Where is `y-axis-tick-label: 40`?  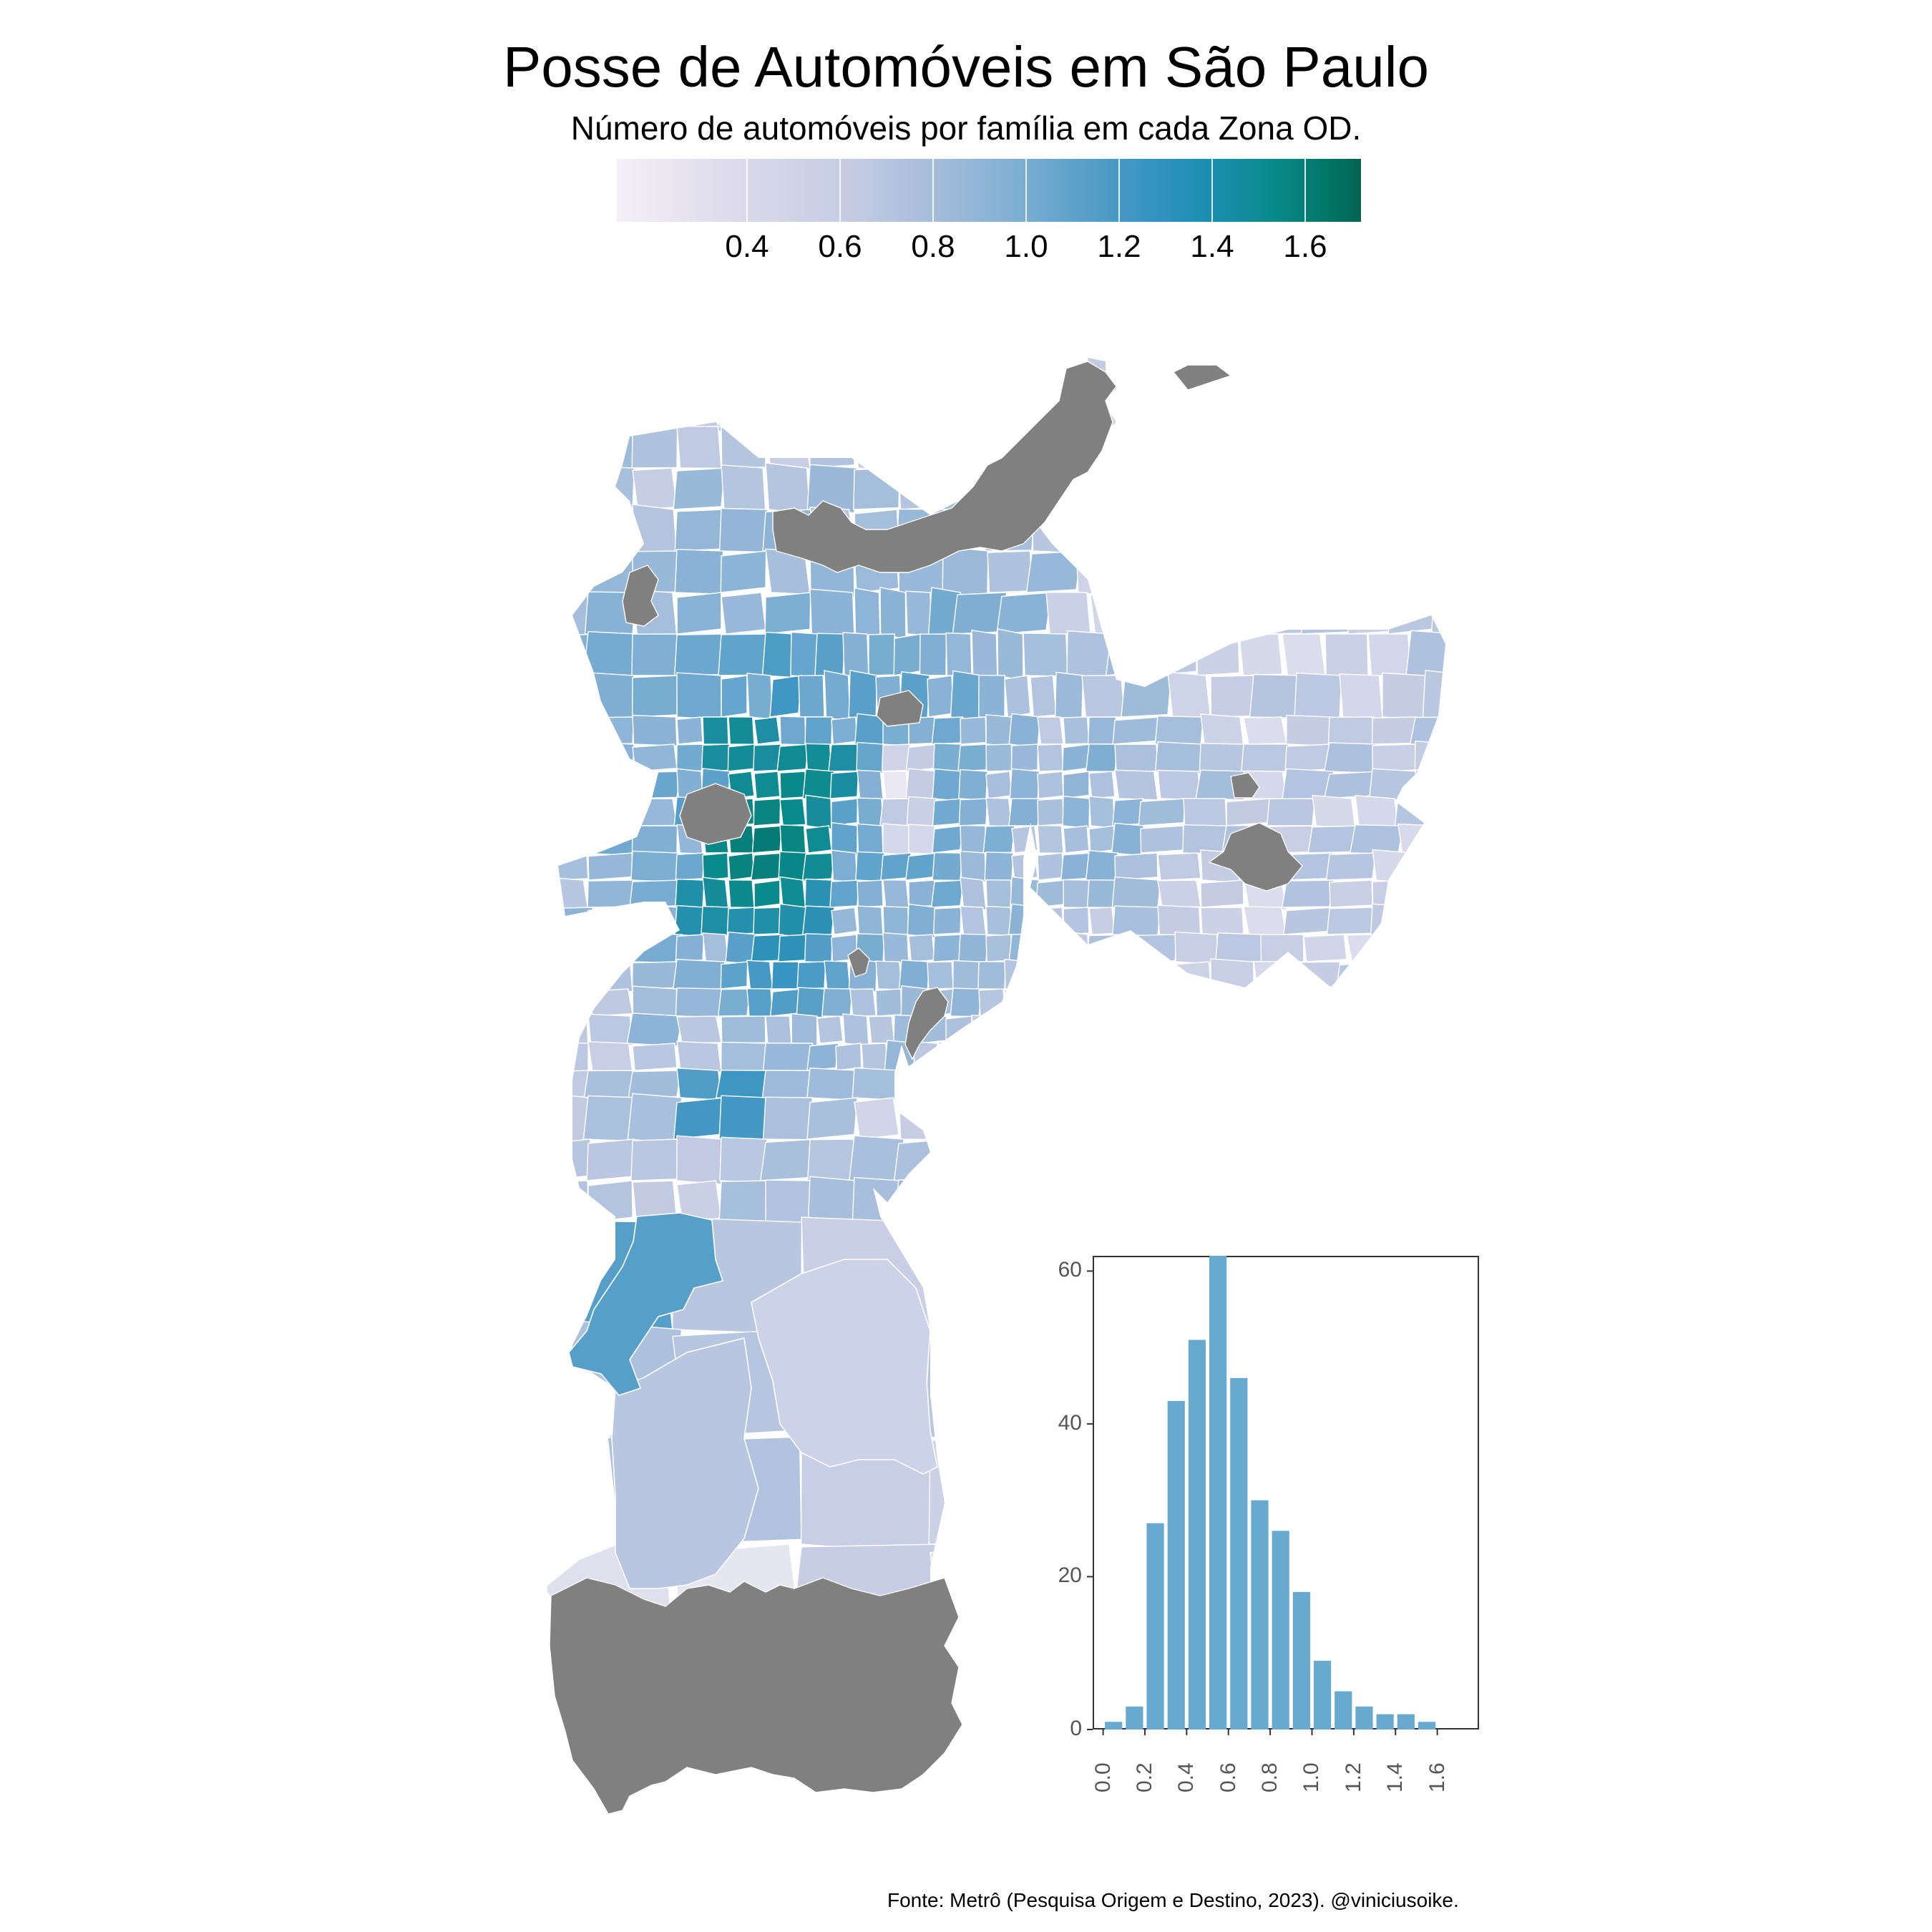
y-axis-tick-label: 40 is located at coordinates (1070, 1422).